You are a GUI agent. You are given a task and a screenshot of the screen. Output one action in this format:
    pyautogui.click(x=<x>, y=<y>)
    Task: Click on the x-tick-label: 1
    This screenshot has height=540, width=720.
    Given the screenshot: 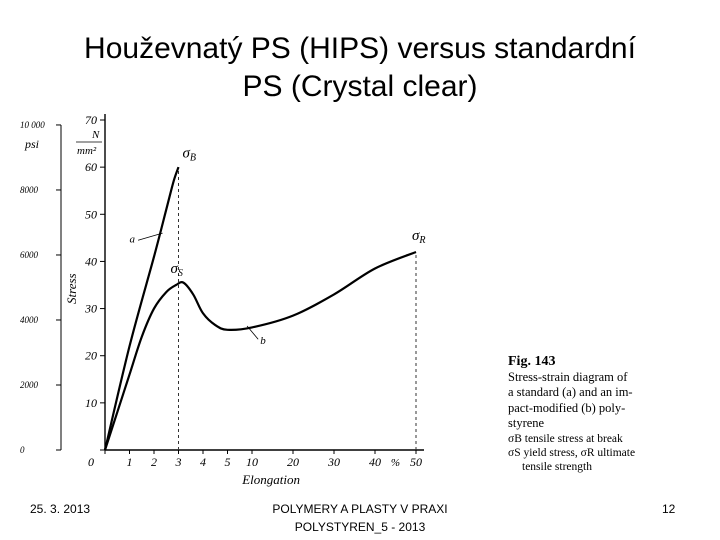 What is the action you would take?
    pyautogui.click(x=130, y=462)
    